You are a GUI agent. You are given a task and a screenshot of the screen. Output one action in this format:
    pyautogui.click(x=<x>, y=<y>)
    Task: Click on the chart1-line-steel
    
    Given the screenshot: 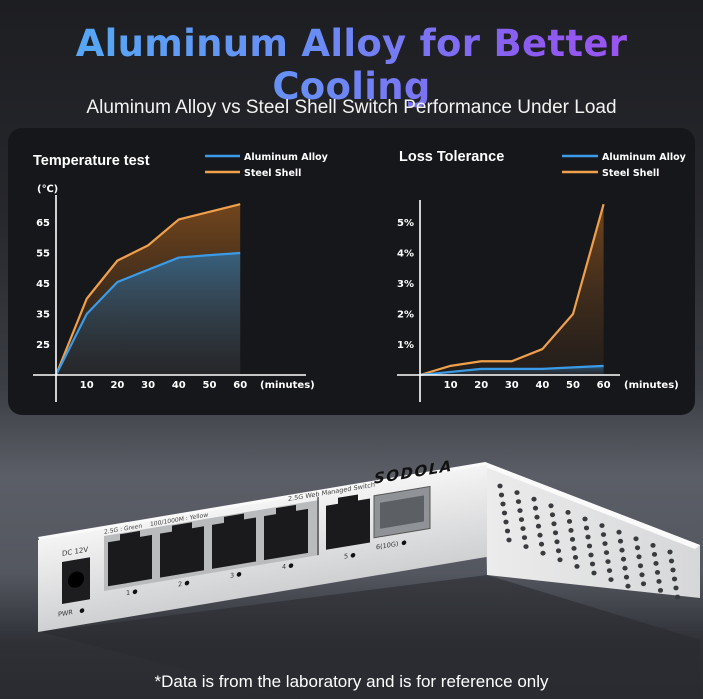 What is the action you would take?
    pyautogui.click(x=147, y=289)
    